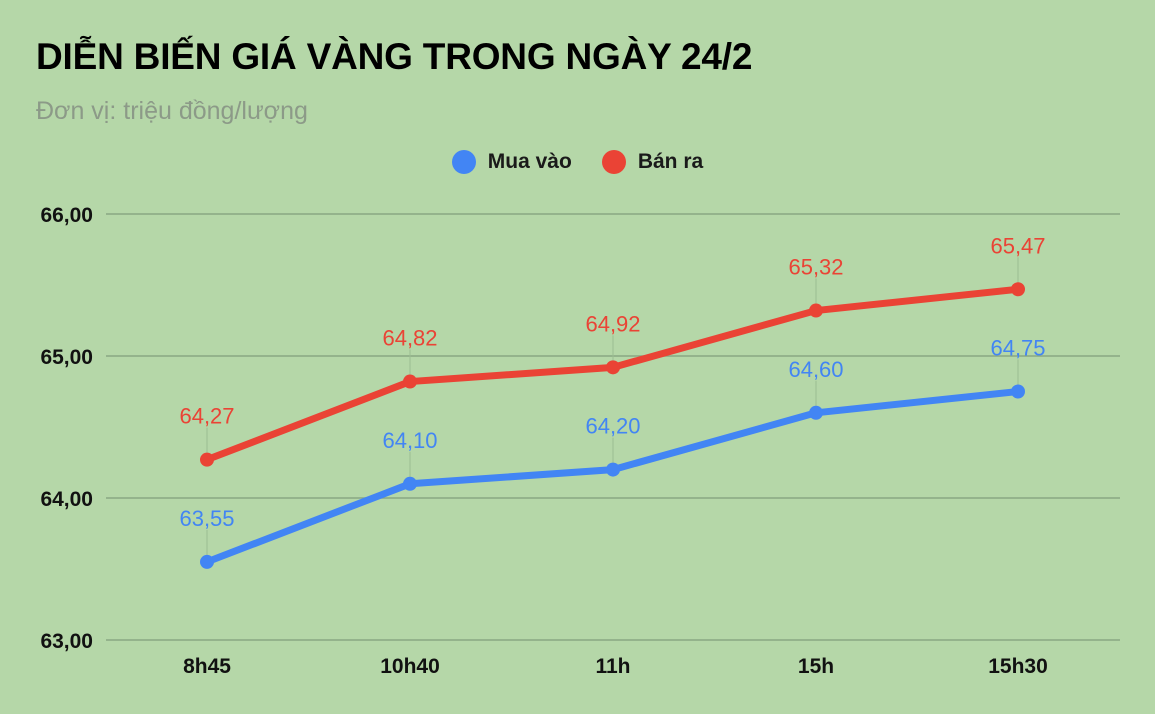 This screenshot has width=1155, height=714. Describe the element at coordinates (612, 426) in the screenshot. I see `data-label-buy: 64,20` at that location.